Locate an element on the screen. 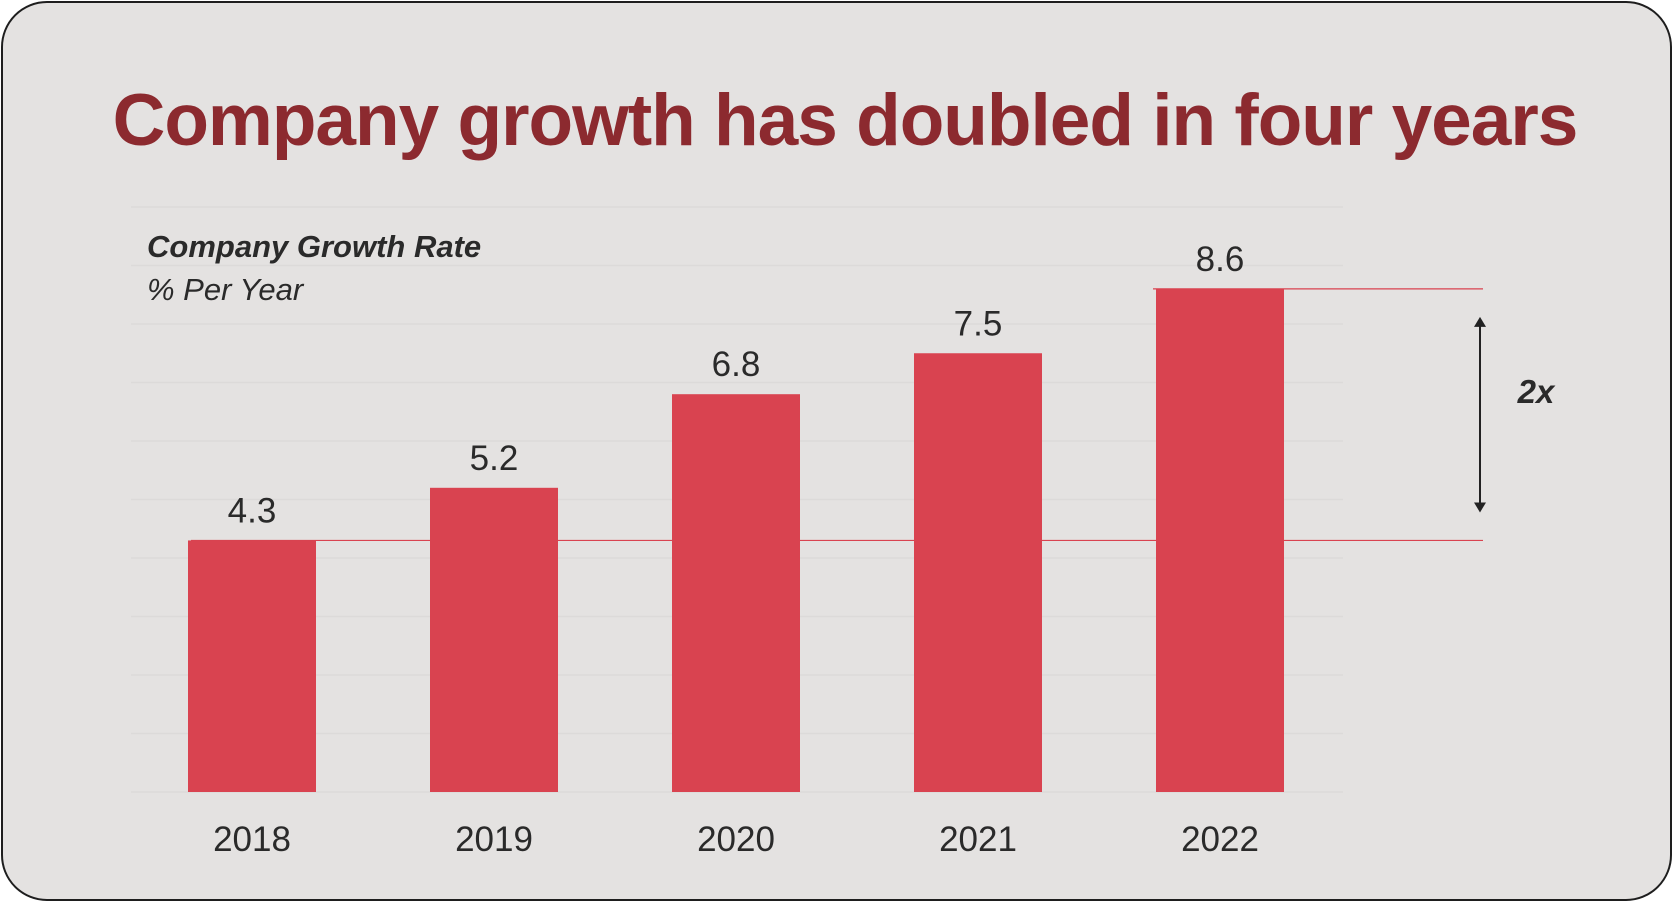 This screenshot has height=904, width=1675. bar-2021 is located at coordinates (978, 572).